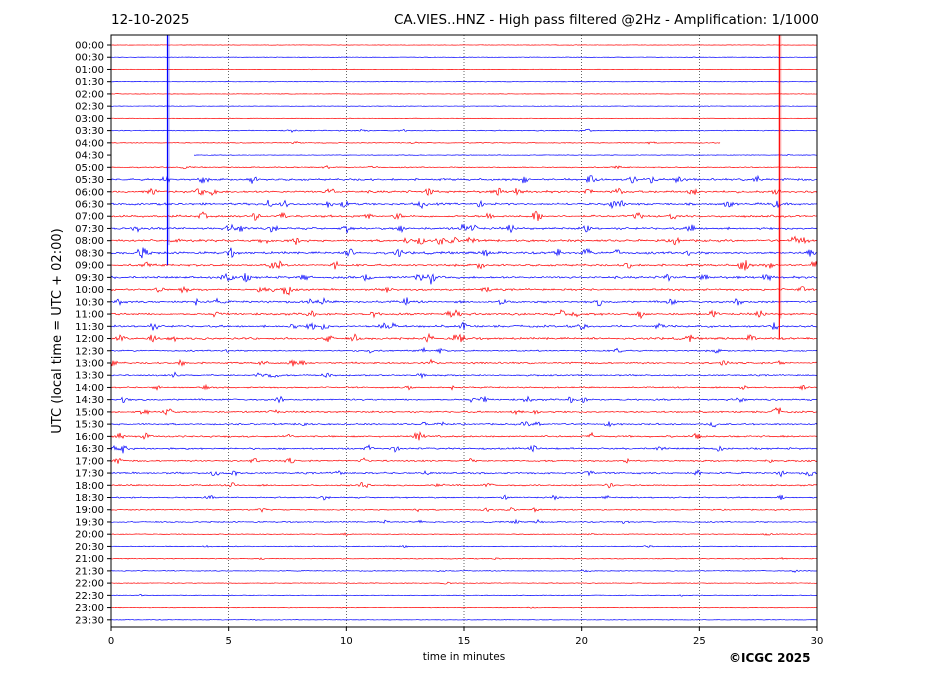  What do you see at coordinates (89, 376) in the screenshot?
I see `y-tick-label: 13:30` at bounding box center [89, 376].